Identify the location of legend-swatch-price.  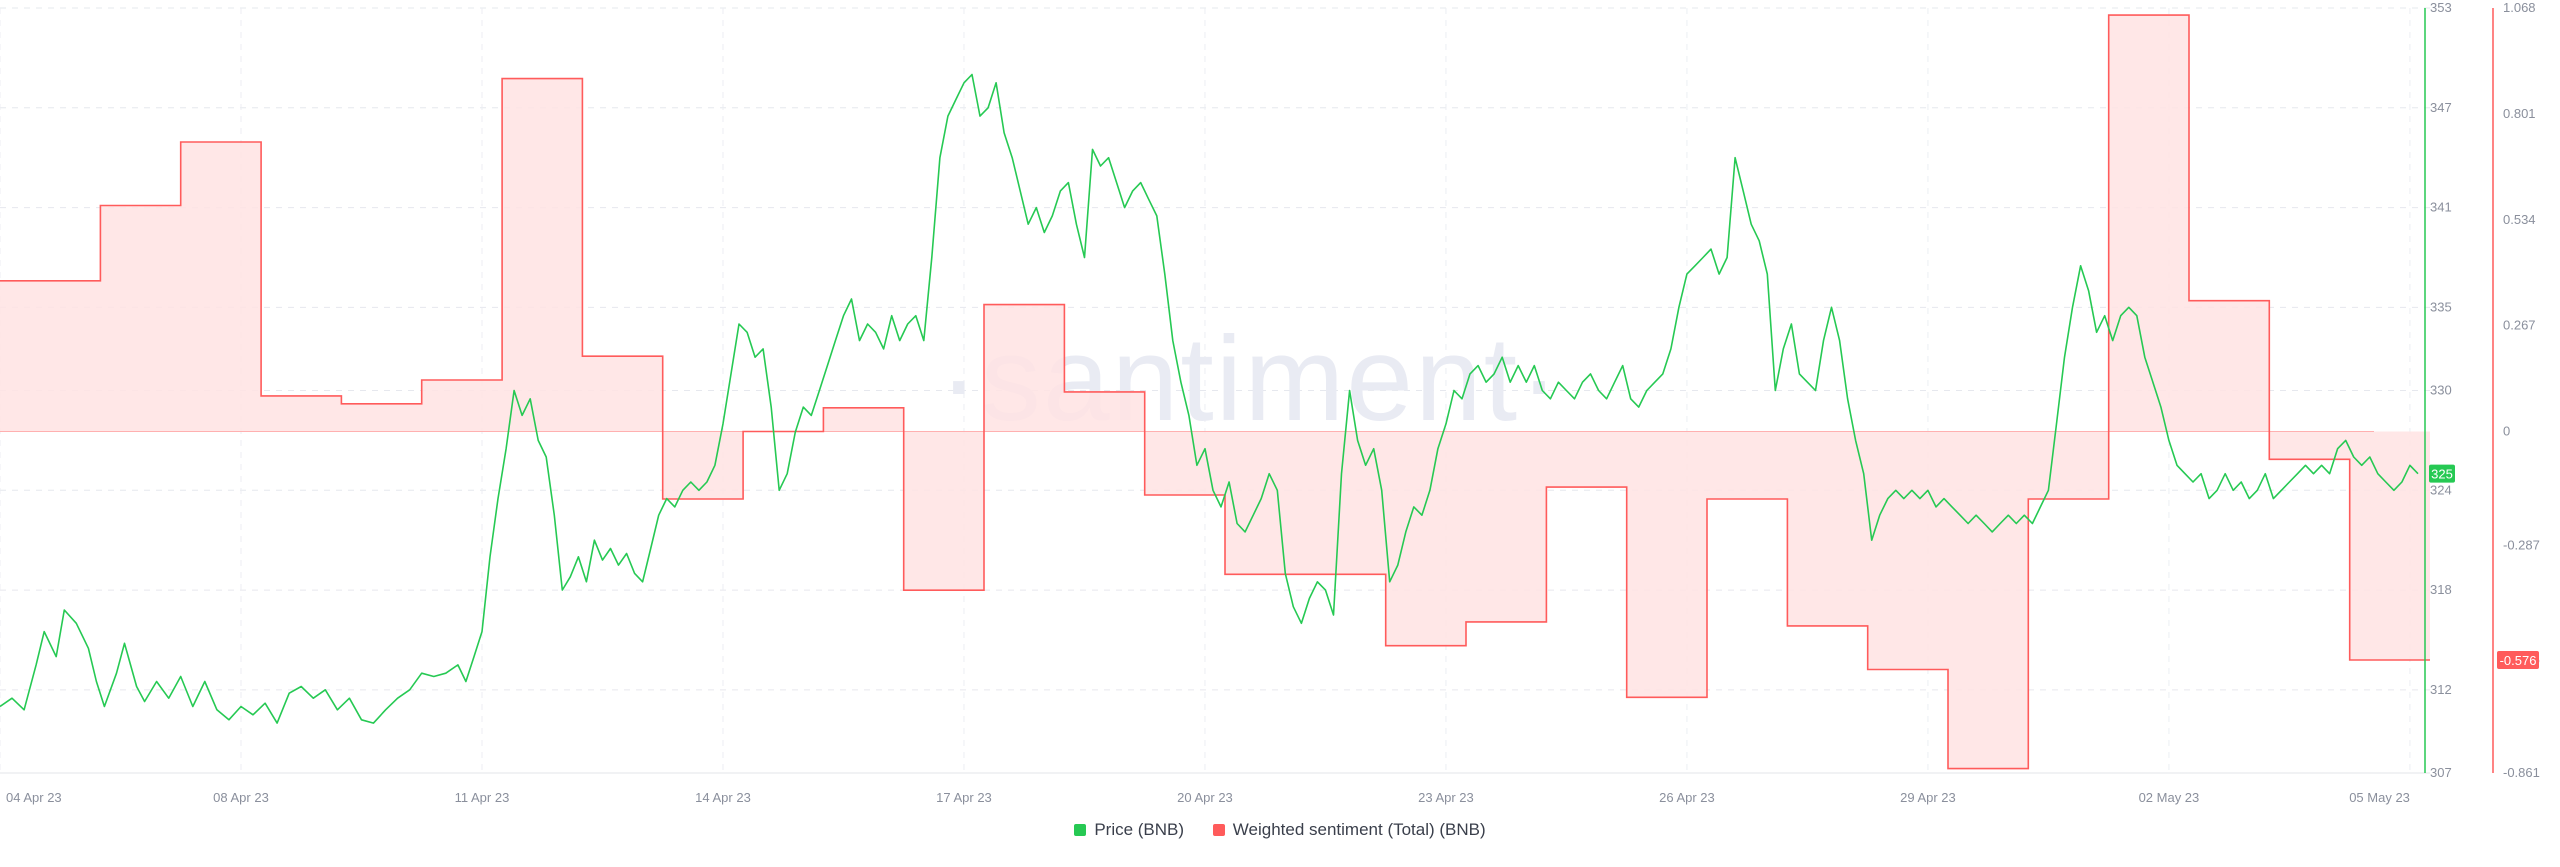
(1080, 830).